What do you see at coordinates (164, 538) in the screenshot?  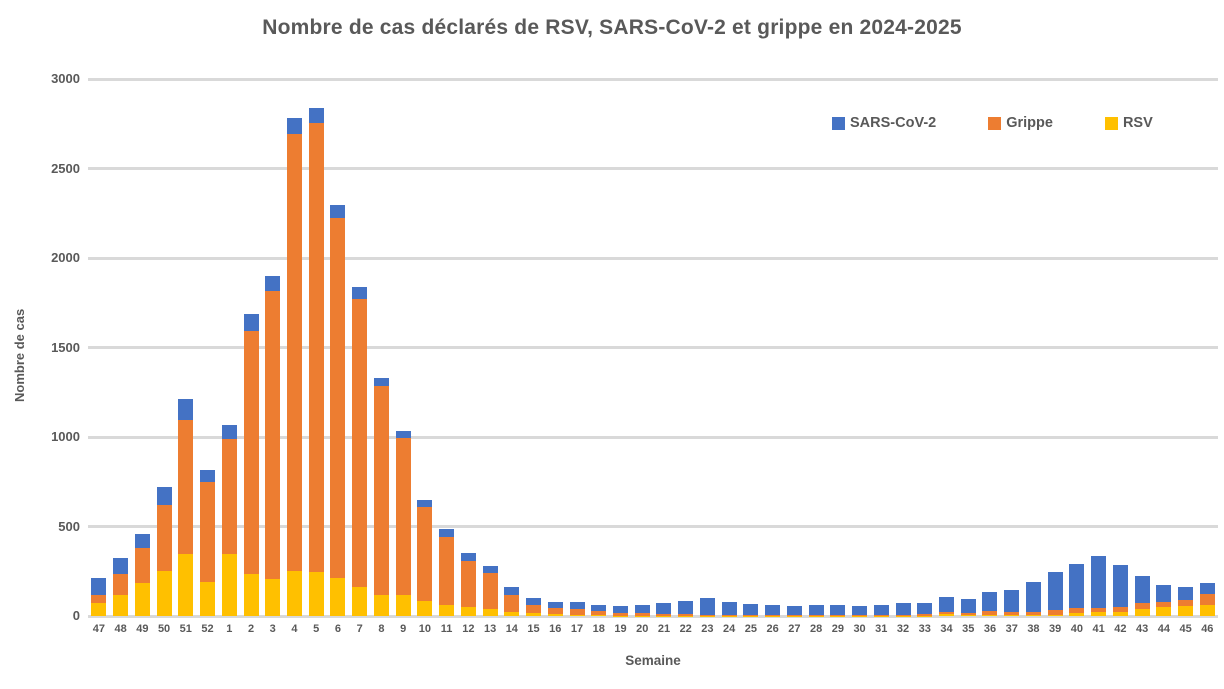 I see `bar-week-50-grippe` at bounding box center [164, 538].